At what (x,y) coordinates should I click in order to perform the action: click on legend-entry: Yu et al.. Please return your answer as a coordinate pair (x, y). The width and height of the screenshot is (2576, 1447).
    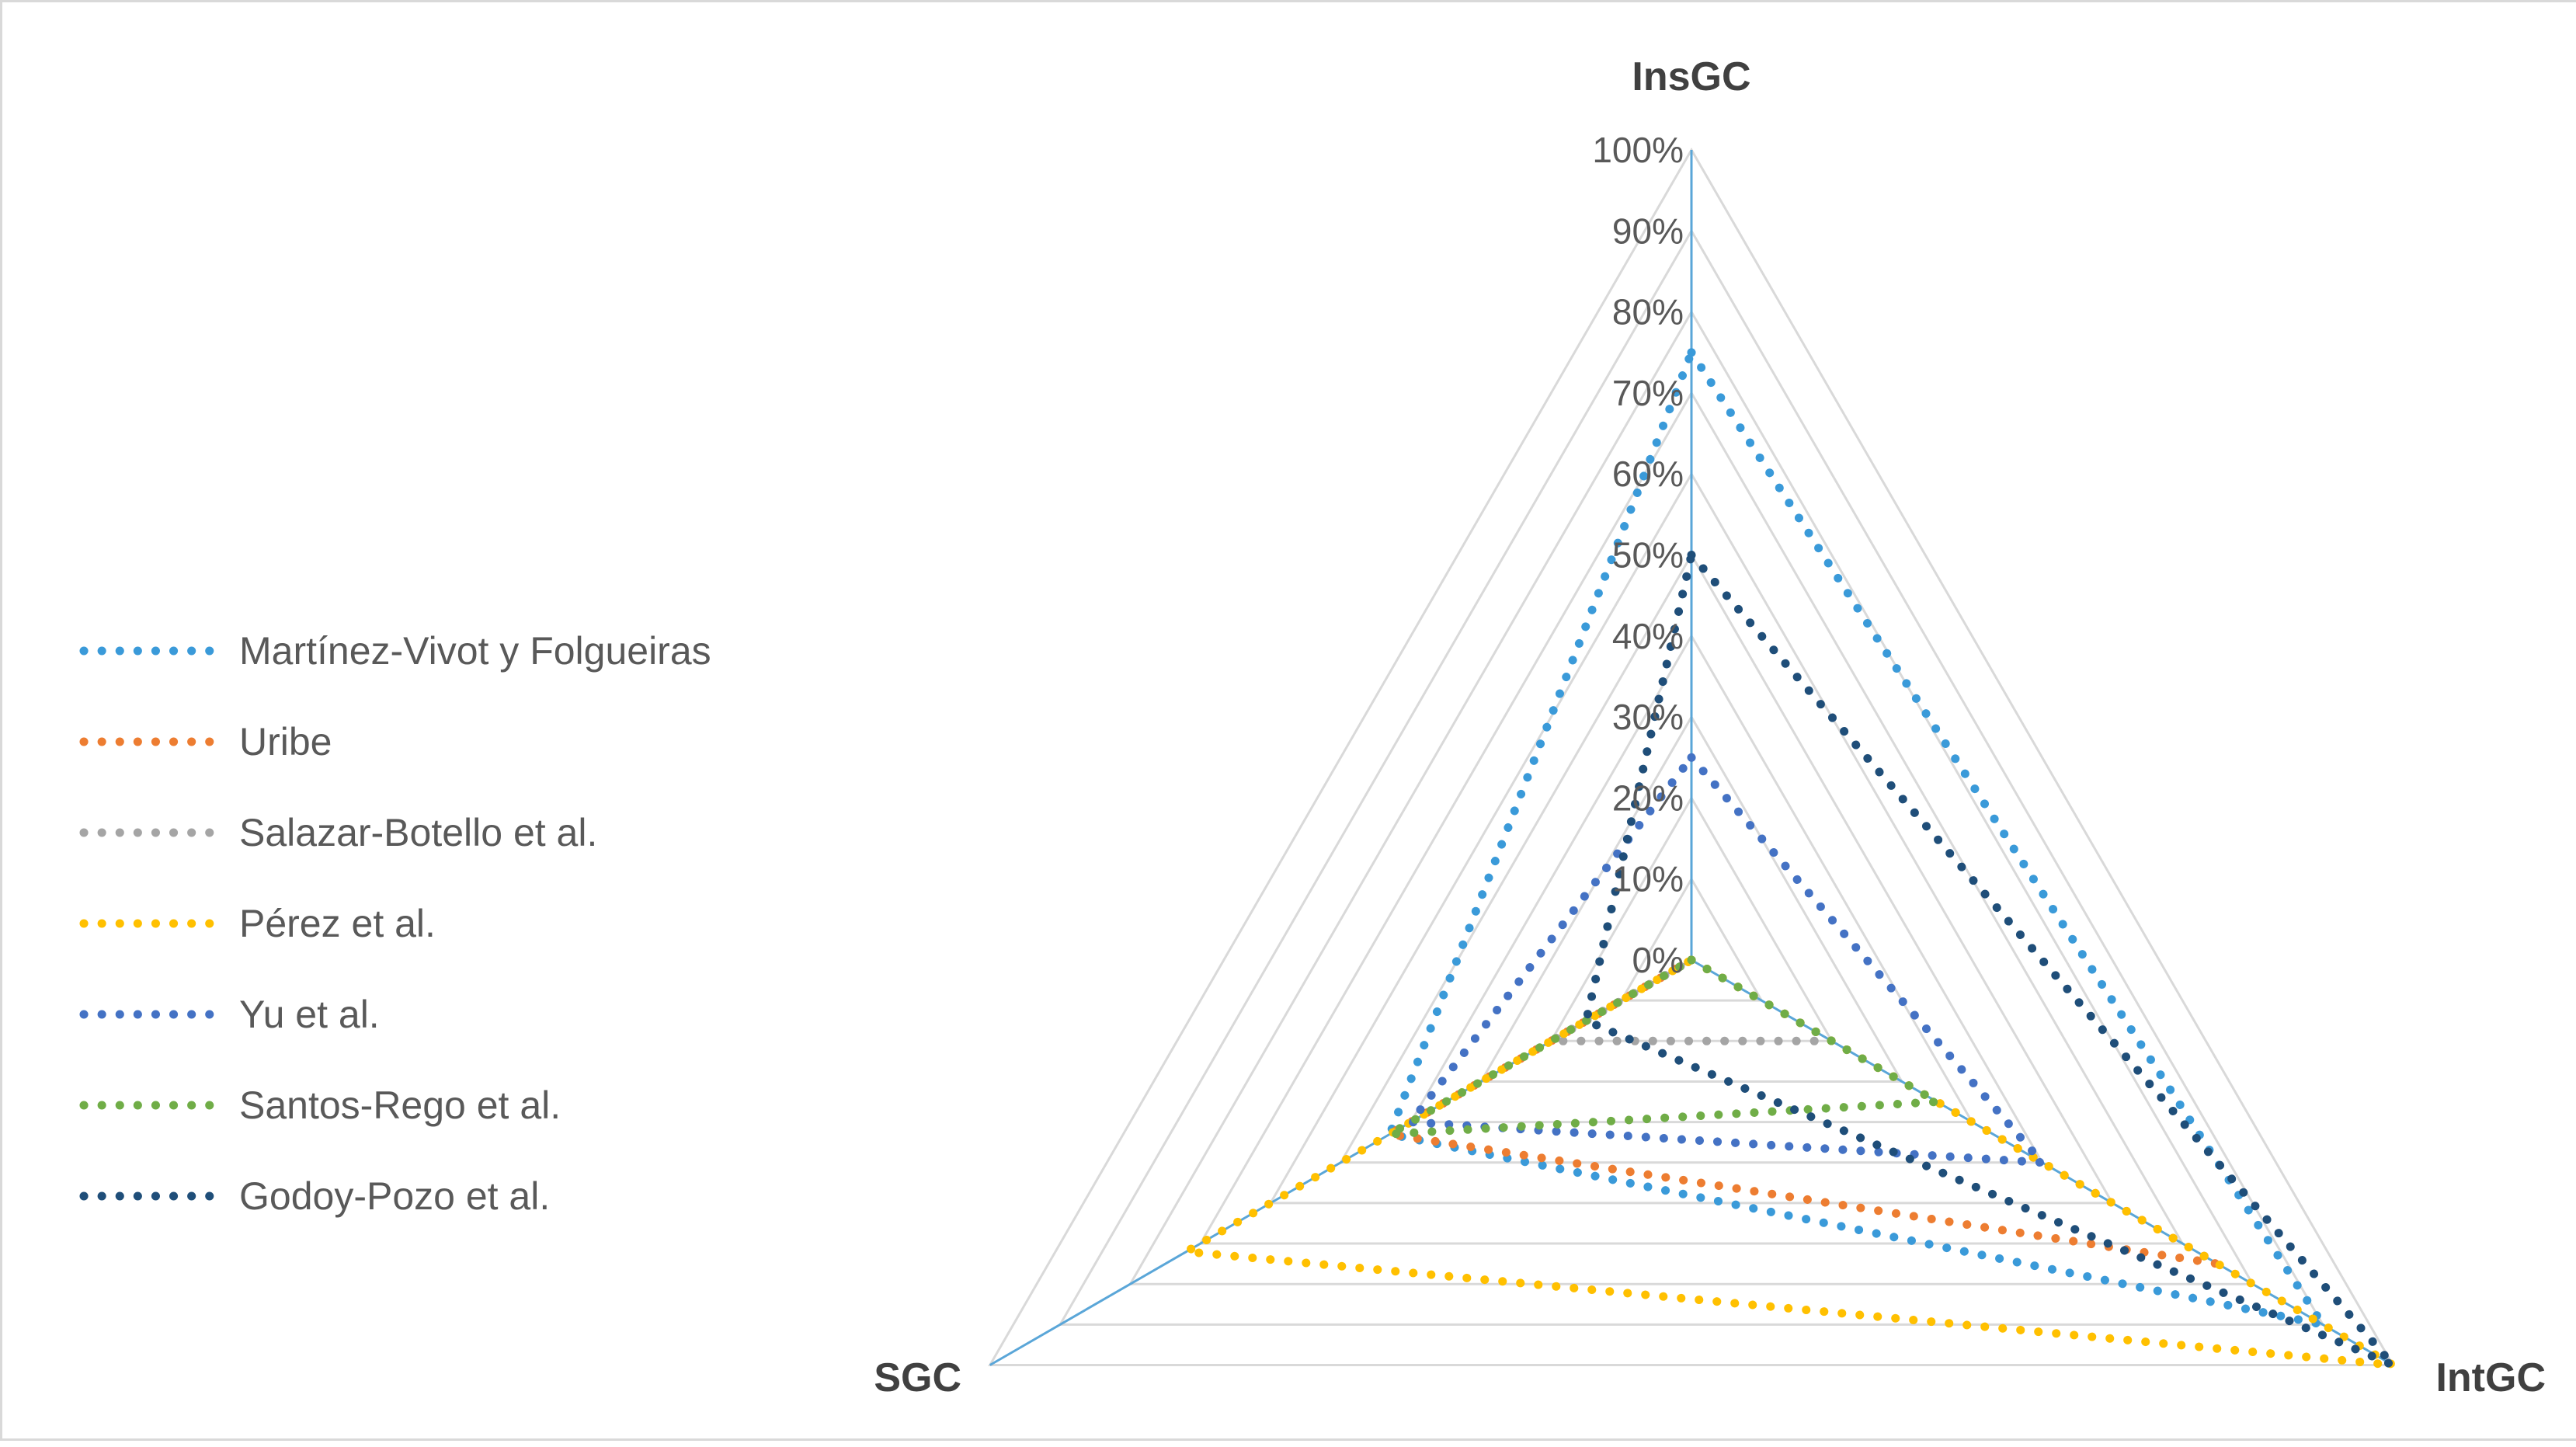
    Looking at the image, I should click on (229, 1014).